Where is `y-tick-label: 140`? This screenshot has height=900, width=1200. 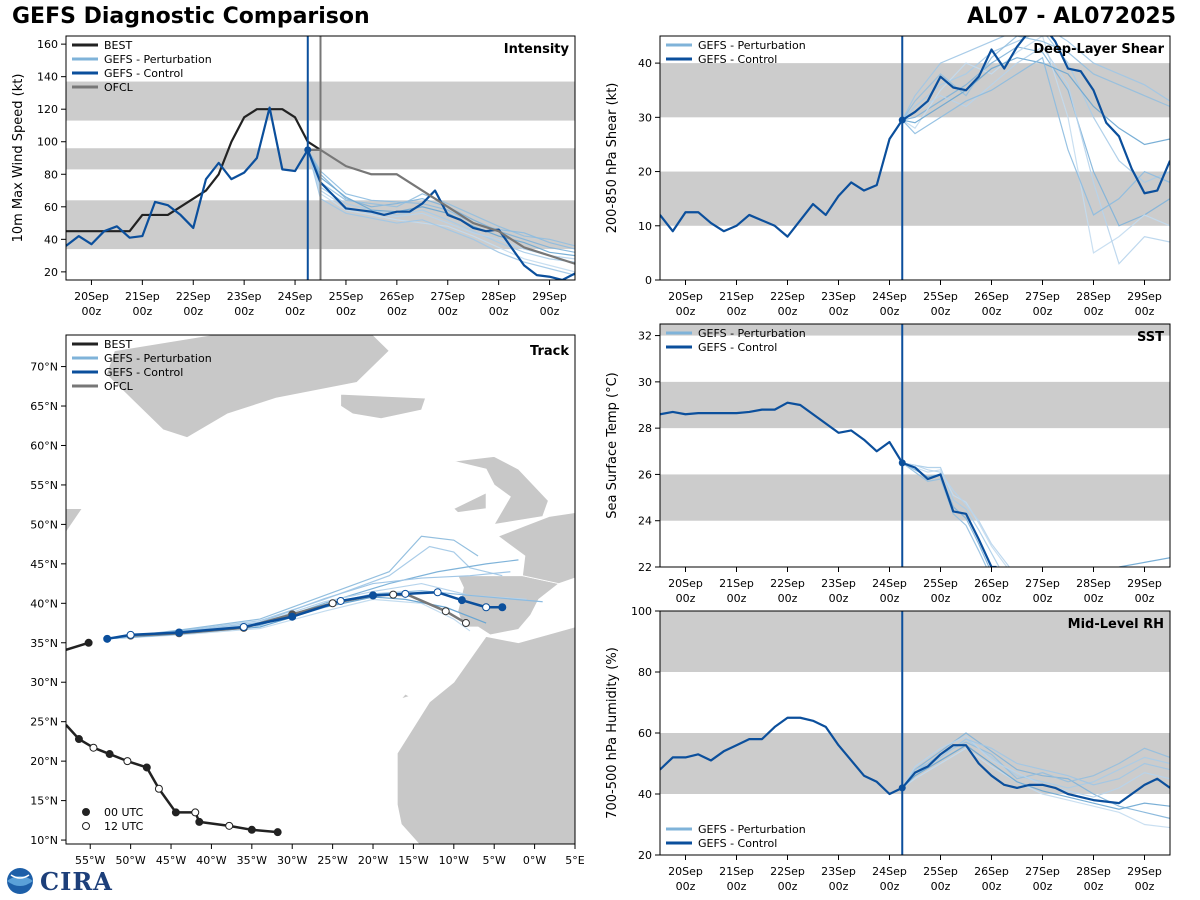
y-tick-label: 140 is located at coordinates (47, 77).